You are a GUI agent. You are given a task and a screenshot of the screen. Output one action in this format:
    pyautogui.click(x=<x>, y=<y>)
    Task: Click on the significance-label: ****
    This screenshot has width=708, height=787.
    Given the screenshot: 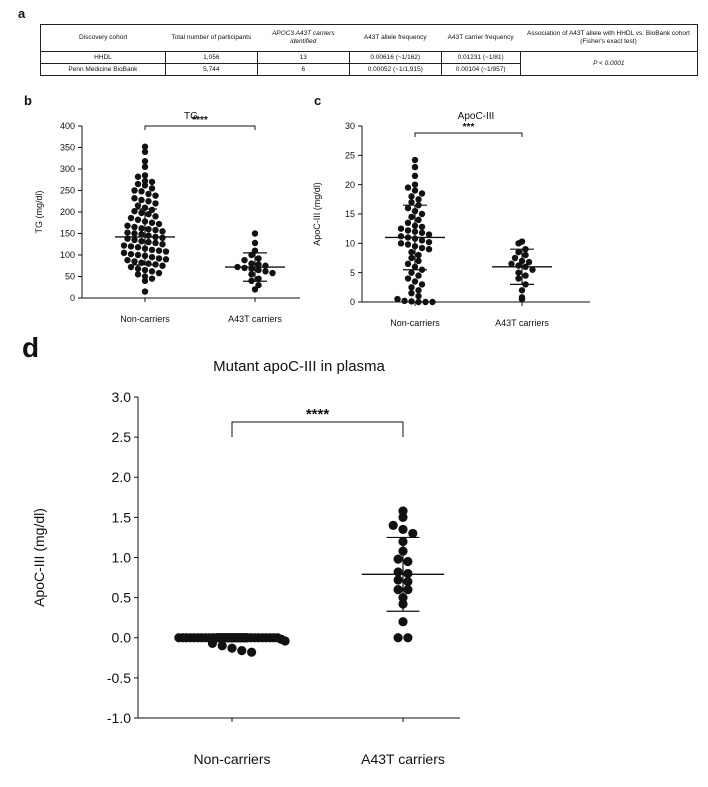 What is the action you would take?
    pyautogui.click(x=200, y=120)
    